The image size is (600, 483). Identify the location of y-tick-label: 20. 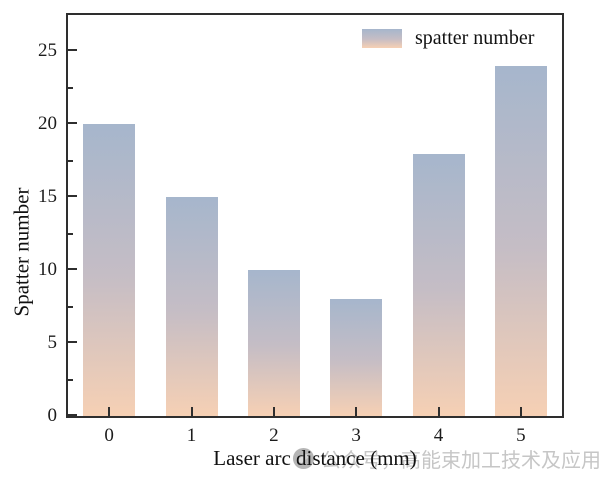
(47, 124).